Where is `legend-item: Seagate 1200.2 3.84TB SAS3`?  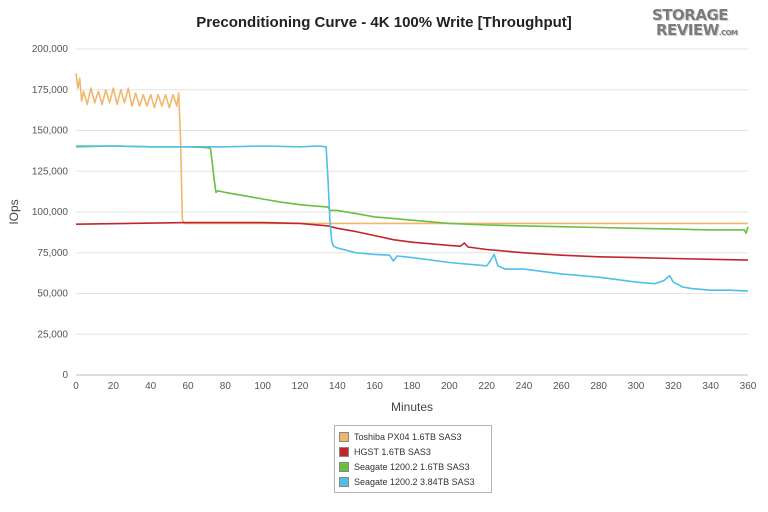
legend-item: Seagate 1200.2 3.84TB SAS3 is located at coordinates (413, 481).